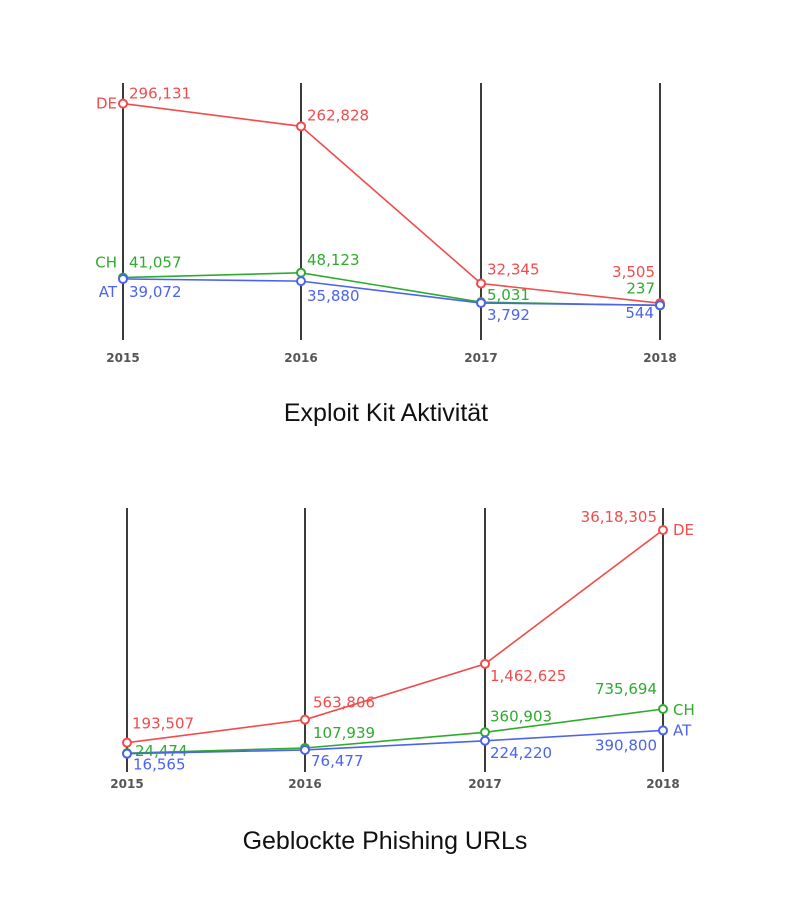 This screenshot has height=924, width=785. I want to click on value-label-at-2017: 3,792, so click(508, 315).